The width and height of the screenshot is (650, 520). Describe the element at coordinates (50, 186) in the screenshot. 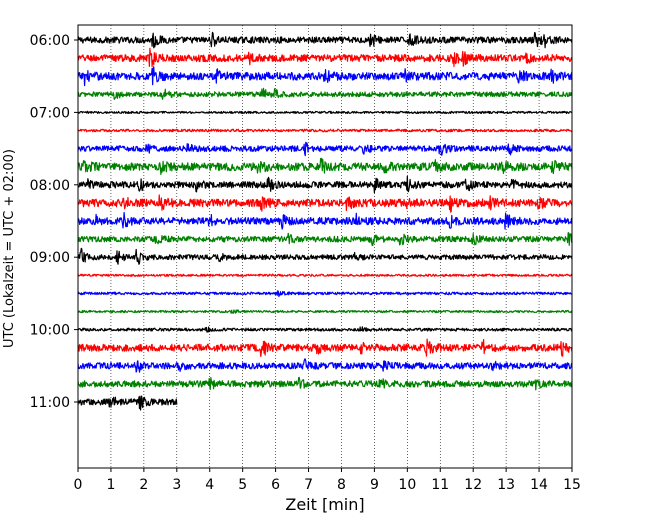

I see `y-tick-label: 08:00` at that location.